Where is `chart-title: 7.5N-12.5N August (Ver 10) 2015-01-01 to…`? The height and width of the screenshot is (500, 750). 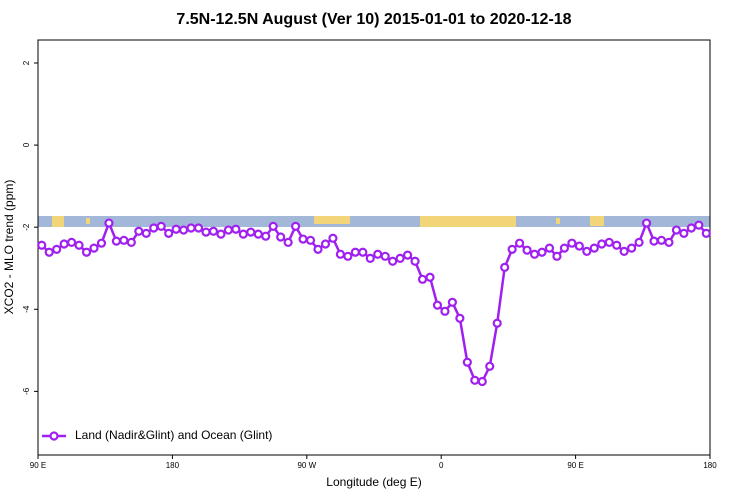 chart-title: 7.5N-12.5N August (Ver 10) 2015-01-01 to… is located at coordinates (373, 19).